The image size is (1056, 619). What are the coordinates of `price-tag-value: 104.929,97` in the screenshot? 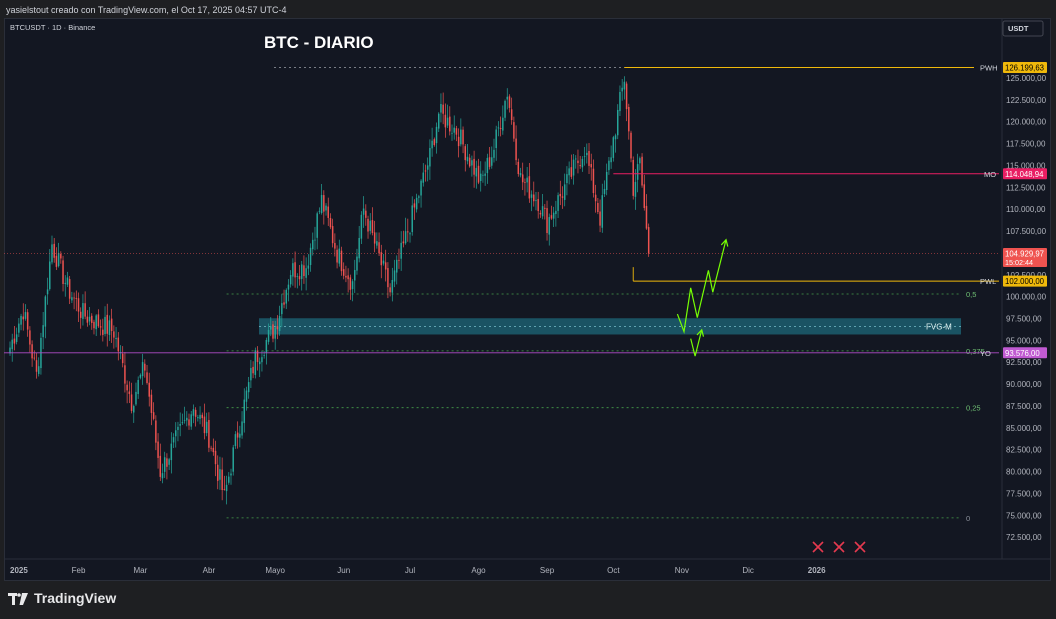 It's located at (1024, 254).